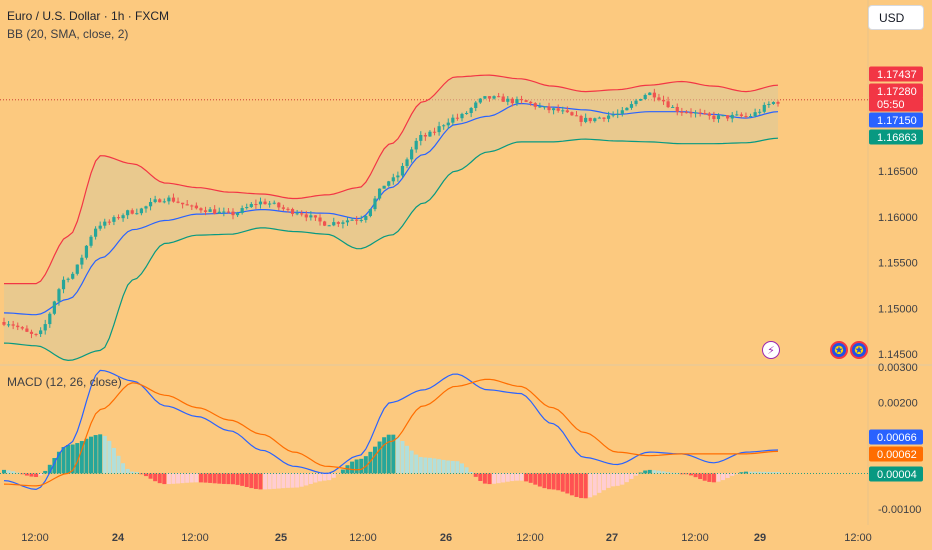 Image resolution: width=932 pixels, height=550 pixels. I want to click on last-price-label: 1.17280, so click(896, 91).